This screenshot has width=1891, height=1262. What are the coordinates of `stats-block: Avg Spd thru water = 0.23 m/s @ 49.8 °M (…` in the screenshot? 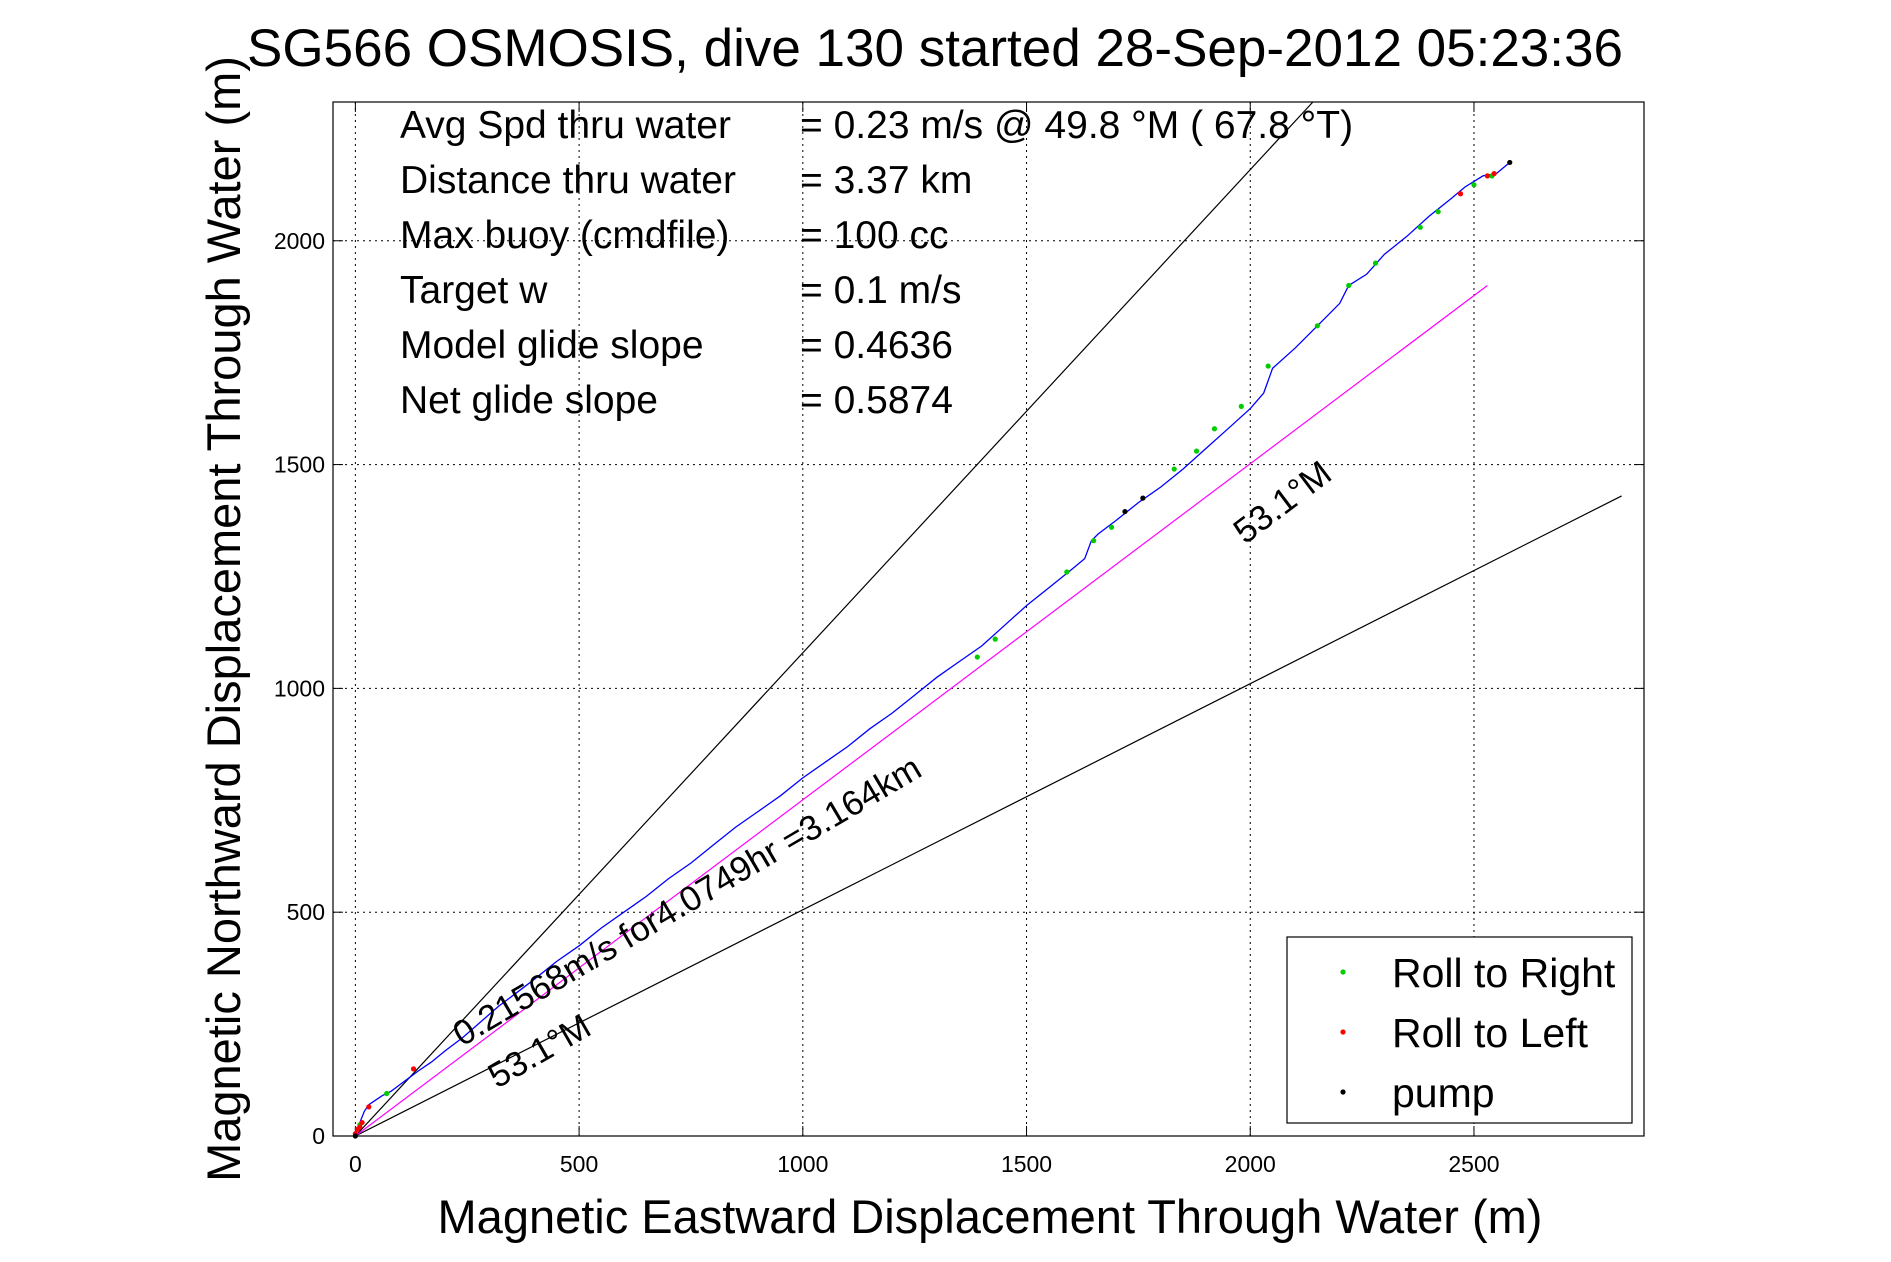 It's located at (876, 263).